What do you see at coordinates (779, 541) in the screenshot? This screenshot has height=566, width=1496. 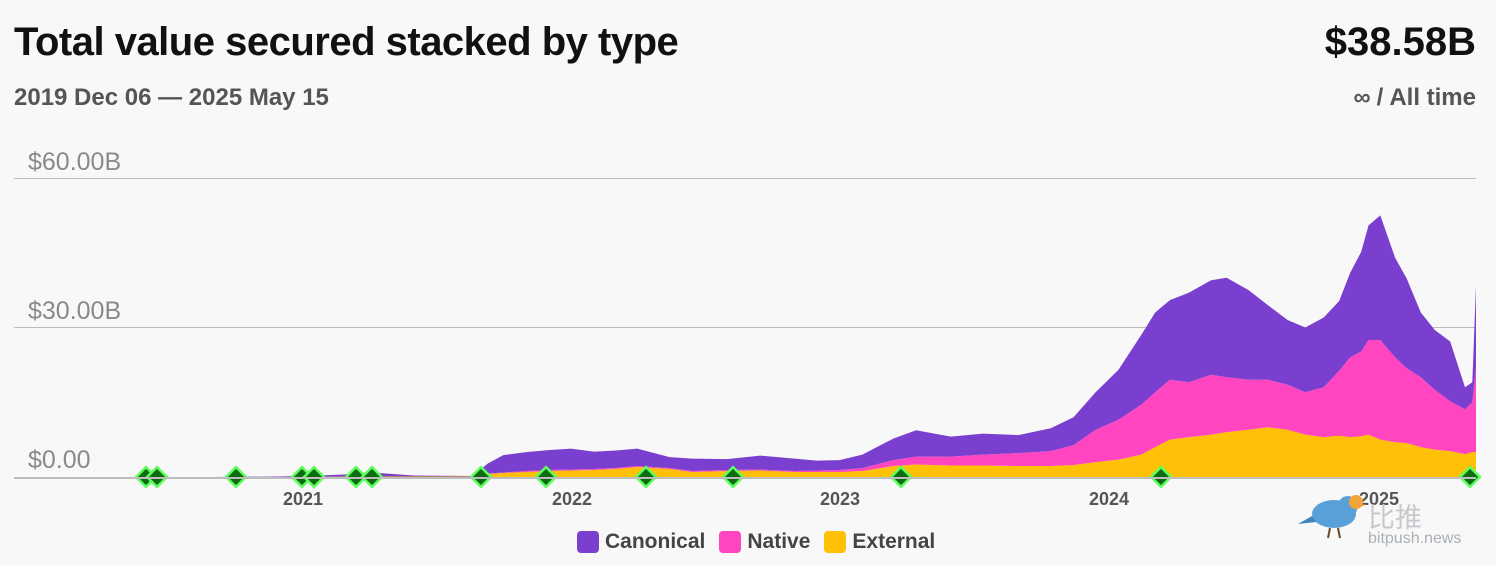 I see `legend-label-native: Native` at bounding box center [779, 541].